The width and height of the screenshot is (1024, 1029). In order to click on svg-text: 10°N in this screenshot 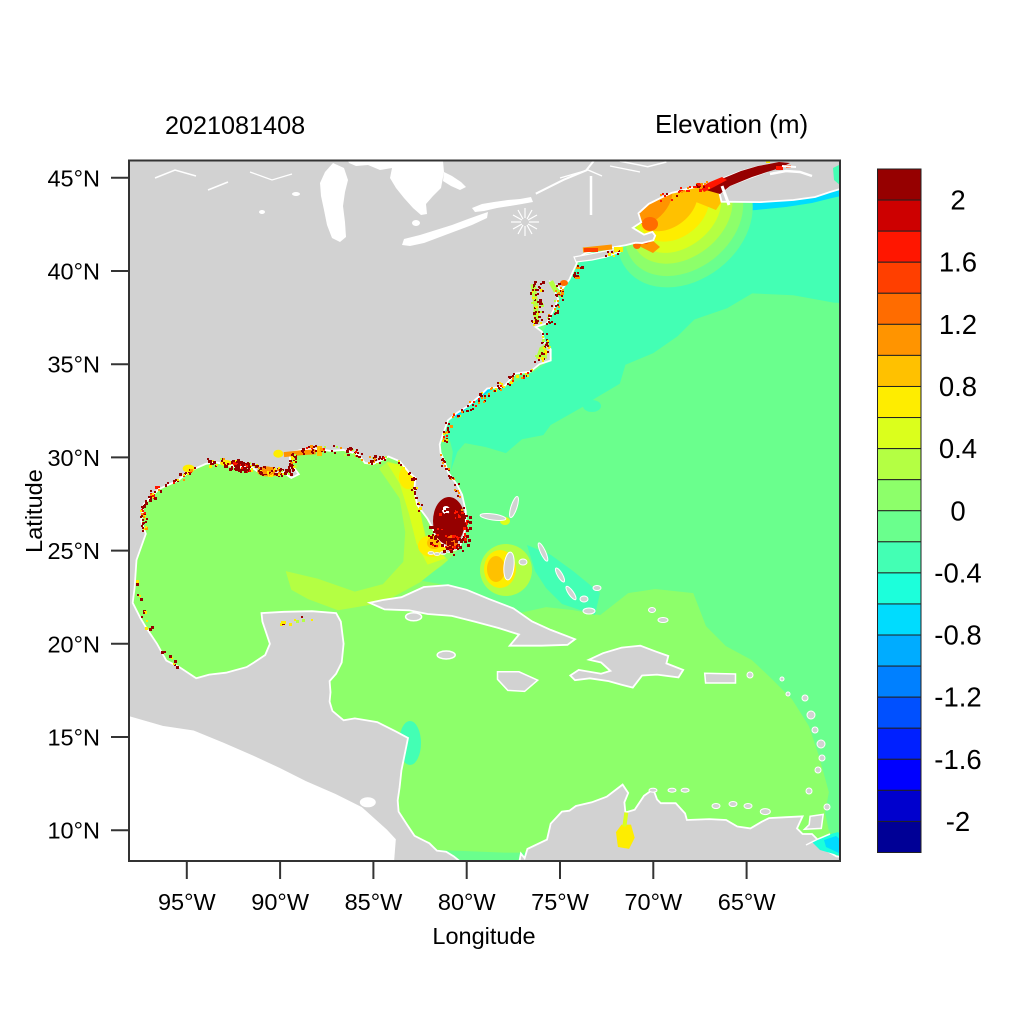, I will do `click(73, 831)`.